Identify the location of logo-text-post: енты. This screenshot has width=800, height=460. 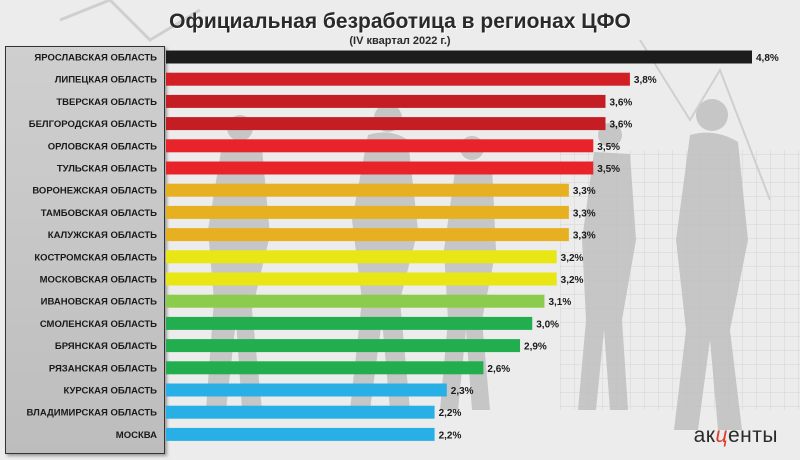
(753, 435).